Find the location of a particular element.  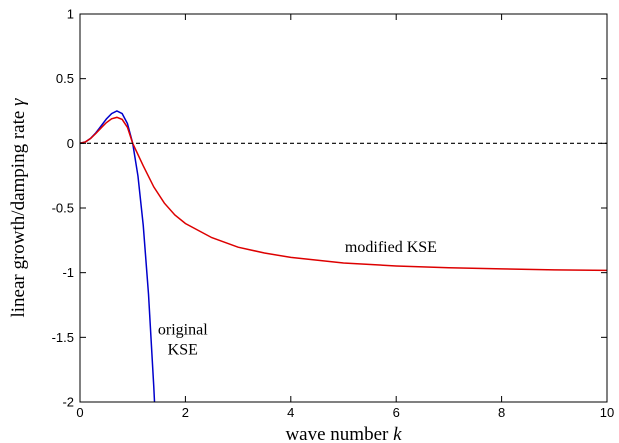

x-tick-label: 6 is located at coordinates (396, 412).